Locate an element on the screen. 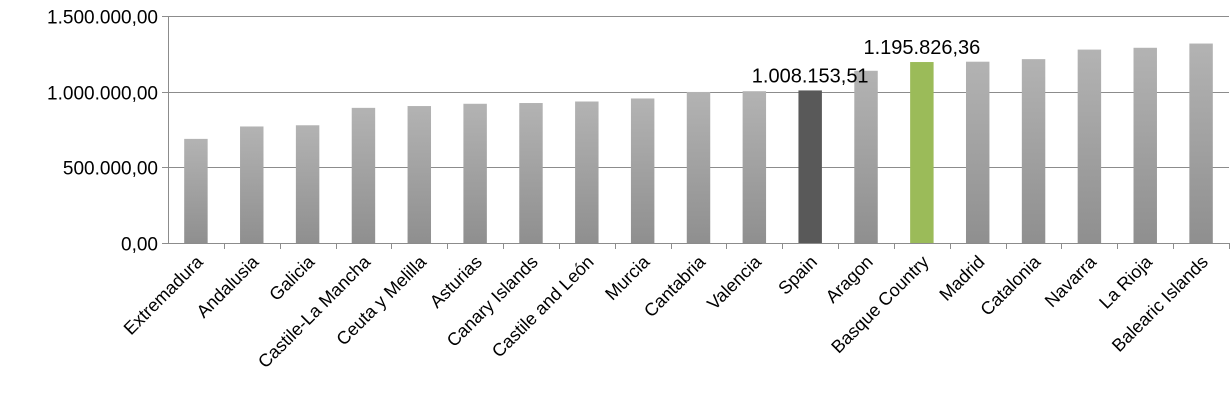 The width and height of the screenshot is (1230, 417). data-label: 1.008.153,51 is located at coordinates (810, 76).